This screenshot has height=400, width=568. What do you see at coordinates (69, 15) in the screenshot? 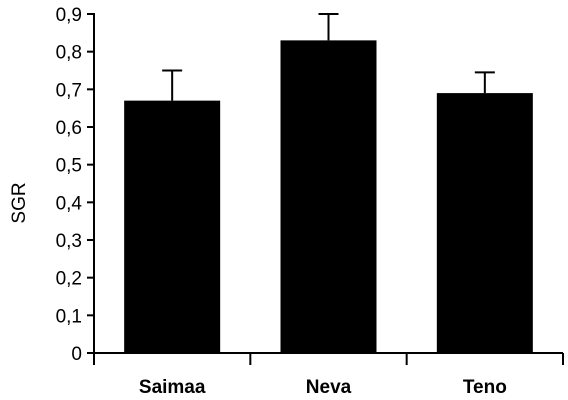
I see `y-tick-label: 0,9` at bounding box center [69, 15].